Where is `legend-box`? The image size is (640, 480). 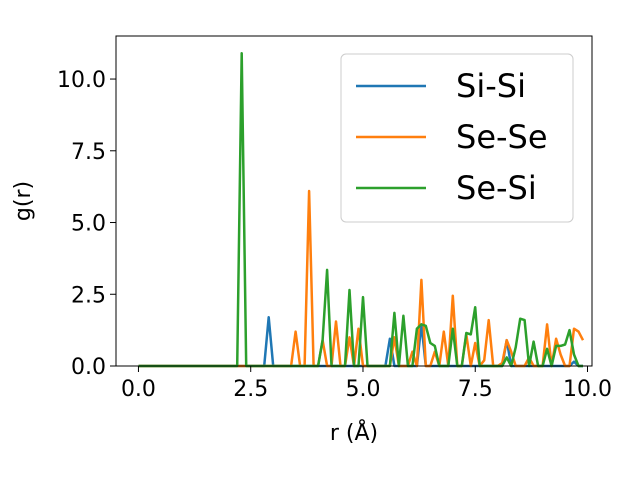 legend-box is located at coordinates (457, 138).